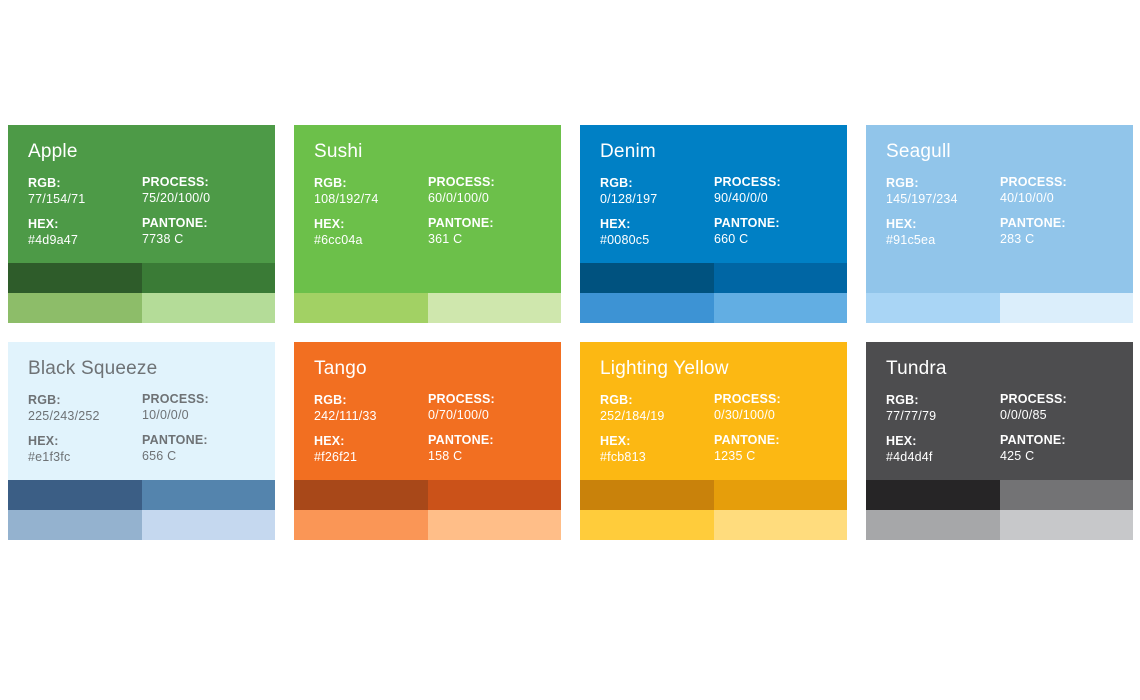  I want to click on pantone-value: 361 C, so click(445, 239).